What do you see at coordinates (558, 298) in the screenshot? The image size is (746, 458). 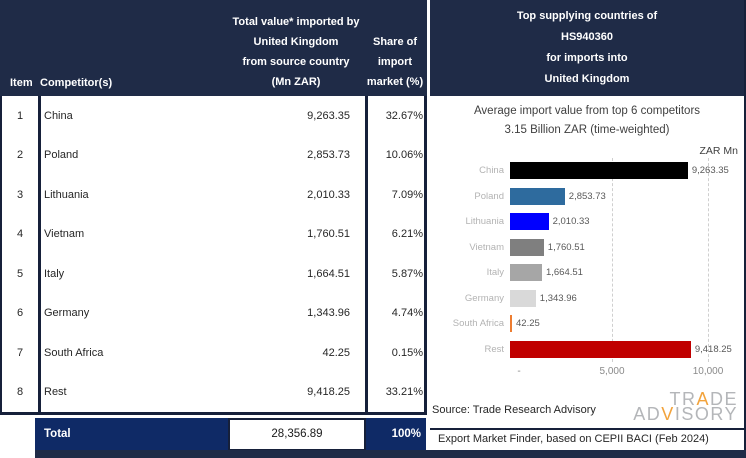 I see `chart-value-label: 1,343.96` at bounding box center [558, 298].